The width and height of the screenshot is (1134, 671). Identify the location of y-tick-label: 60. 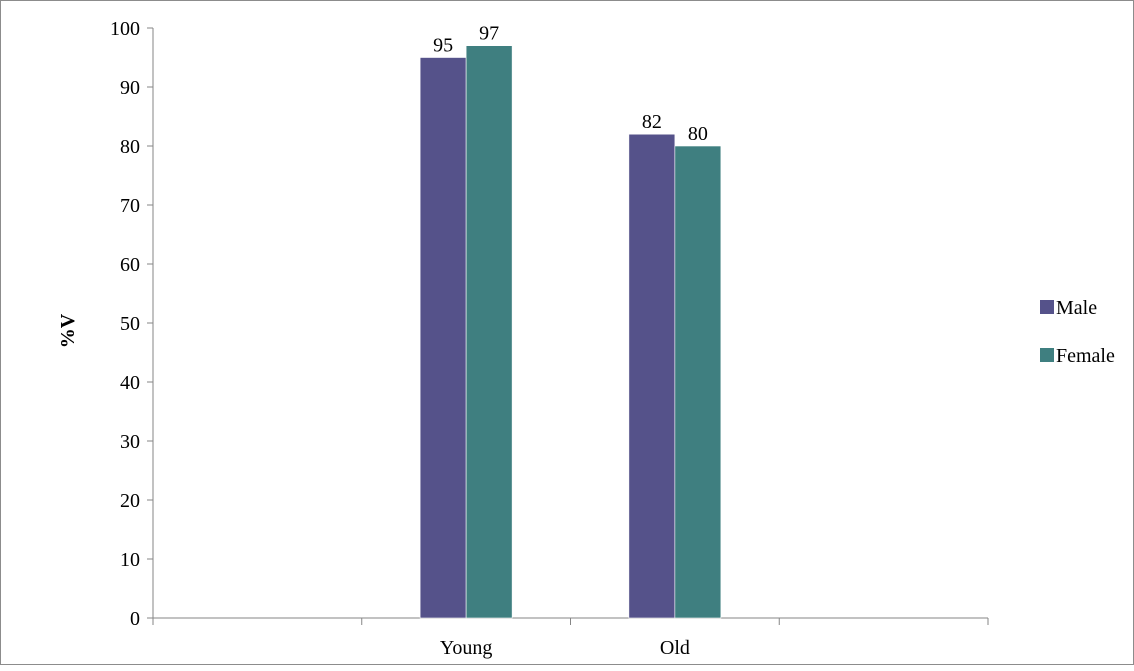
(130, 265).